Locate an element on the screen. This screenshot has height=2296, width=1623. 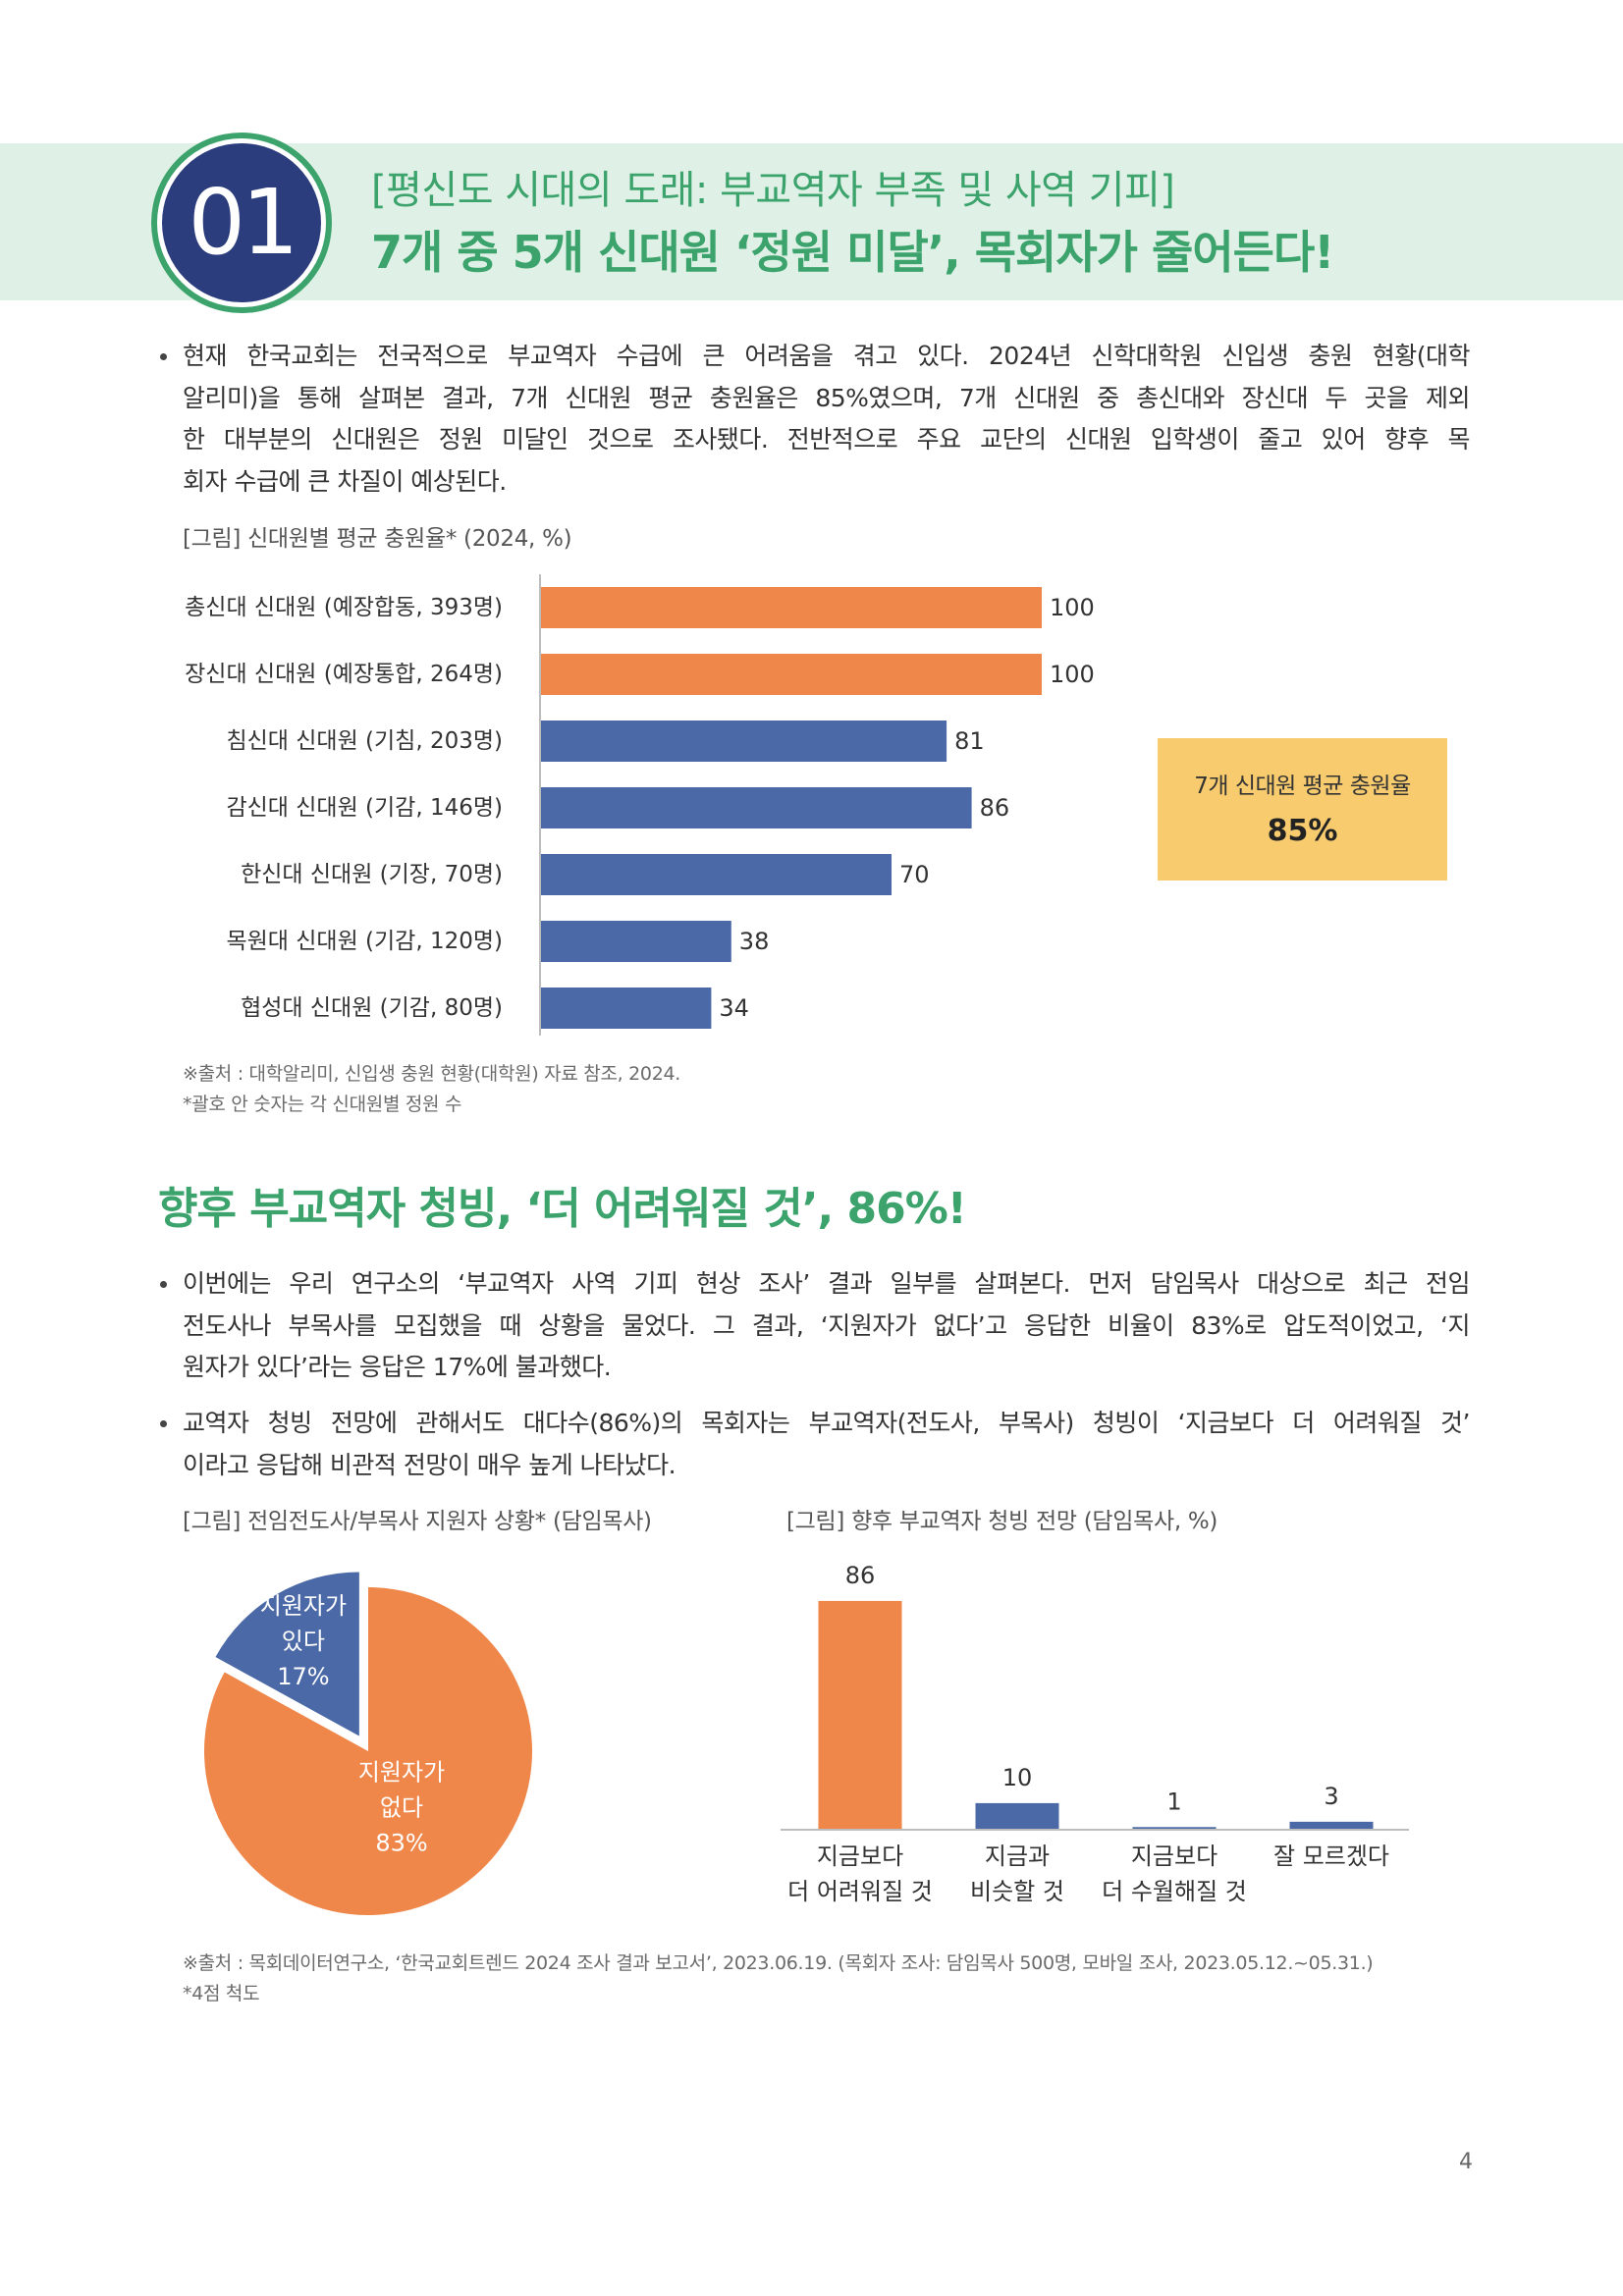
badge-core: 01 is located at coordinates (241, 222).